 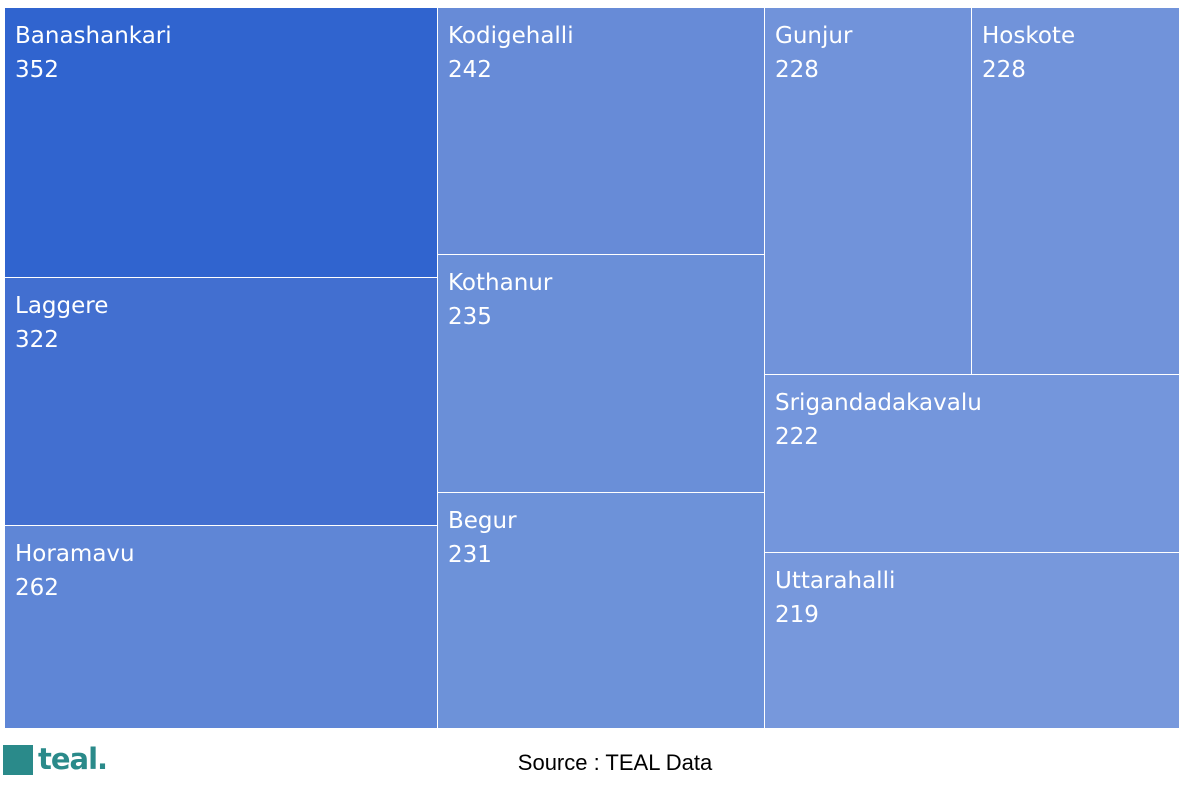 I want to click on treemap-tile-uttarahalli: Uttarahalli 219, so click(x=972, y=641).